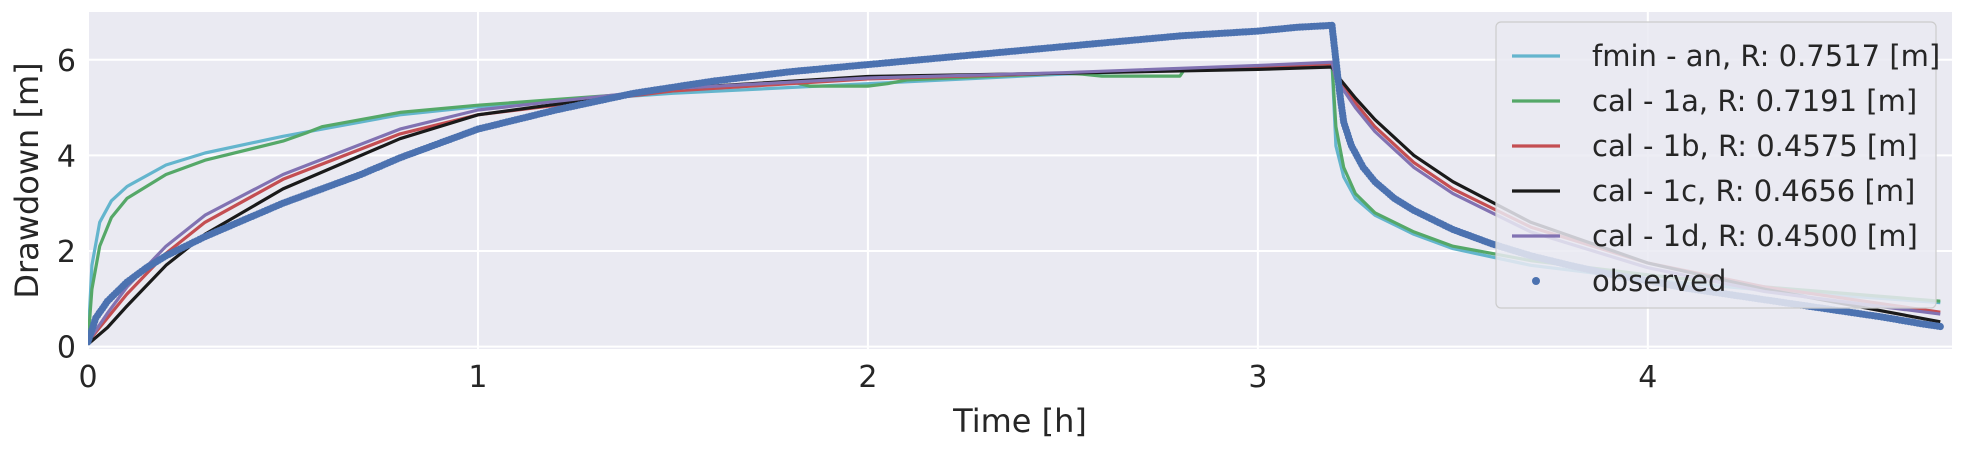  I want to click on y-tick-label: 4, so click(66, 156).